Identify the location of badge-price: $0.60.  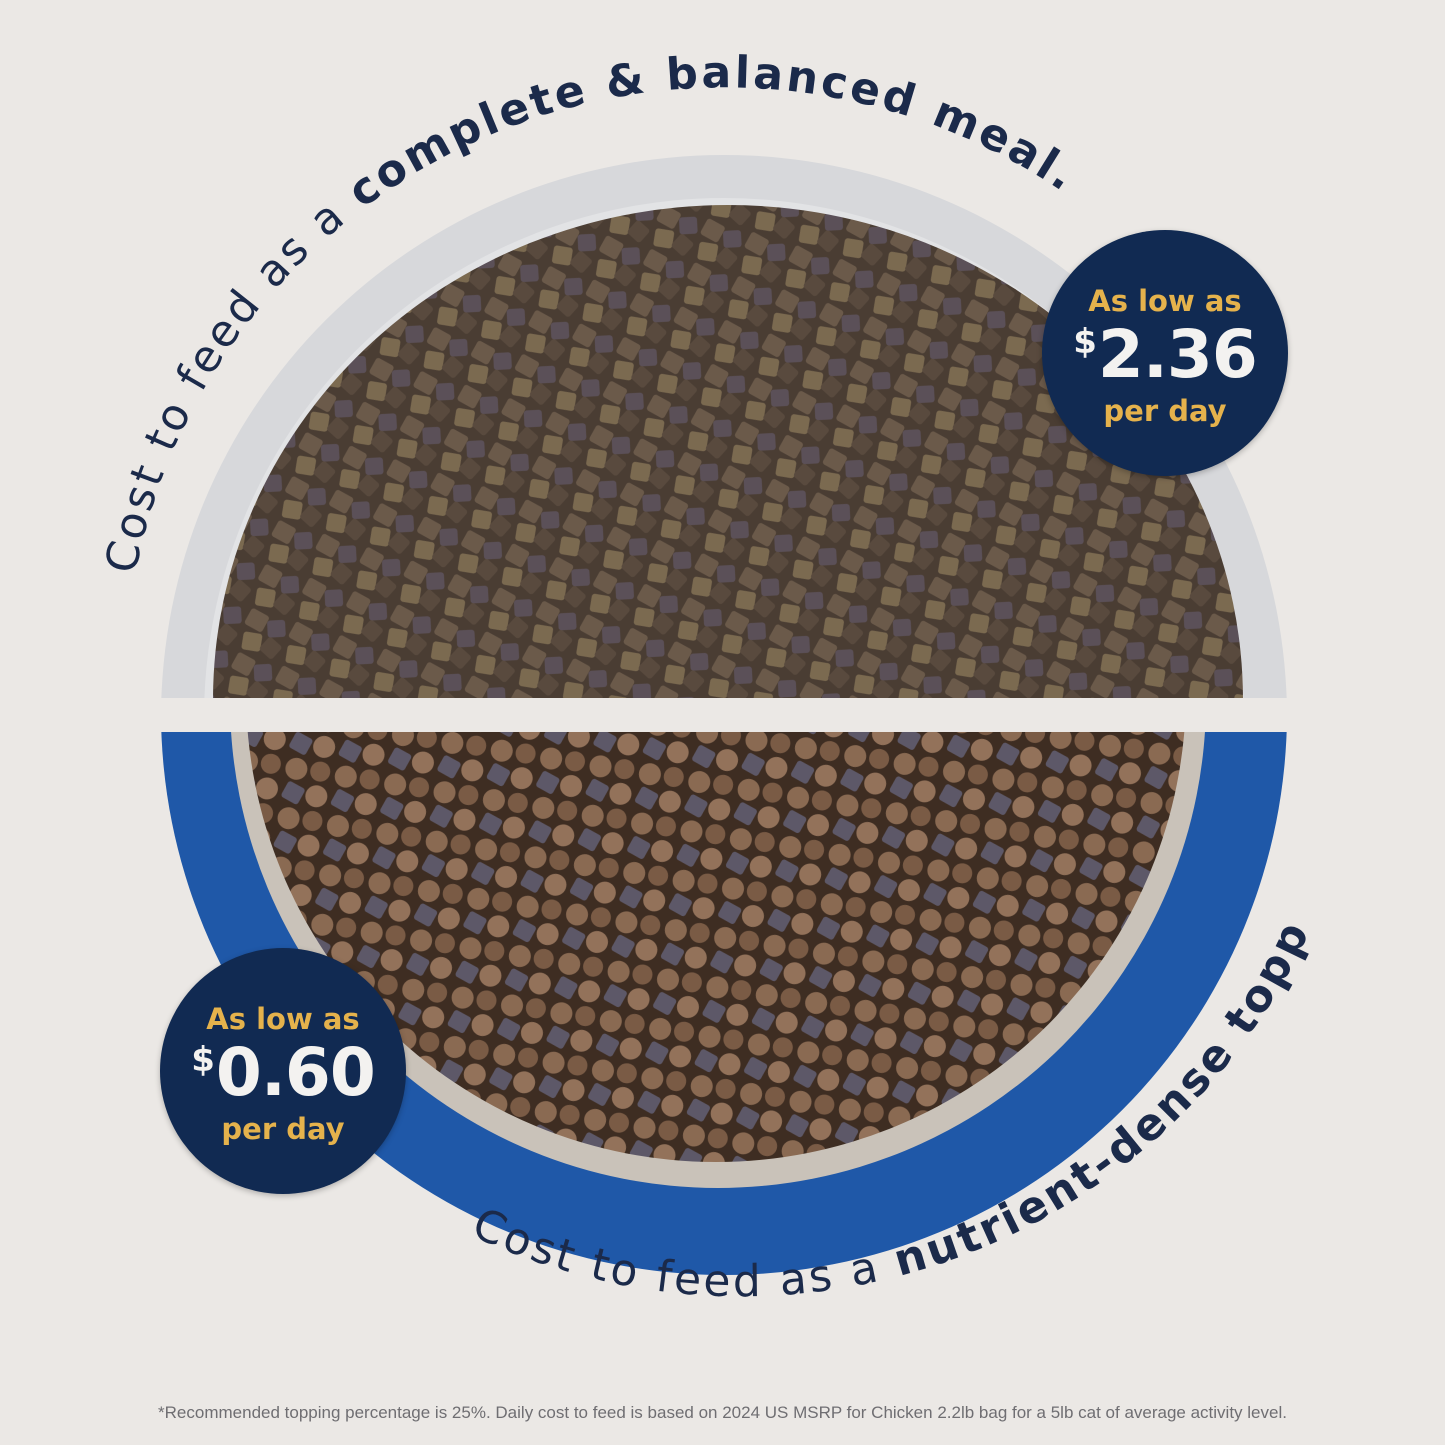
(283, 1072).